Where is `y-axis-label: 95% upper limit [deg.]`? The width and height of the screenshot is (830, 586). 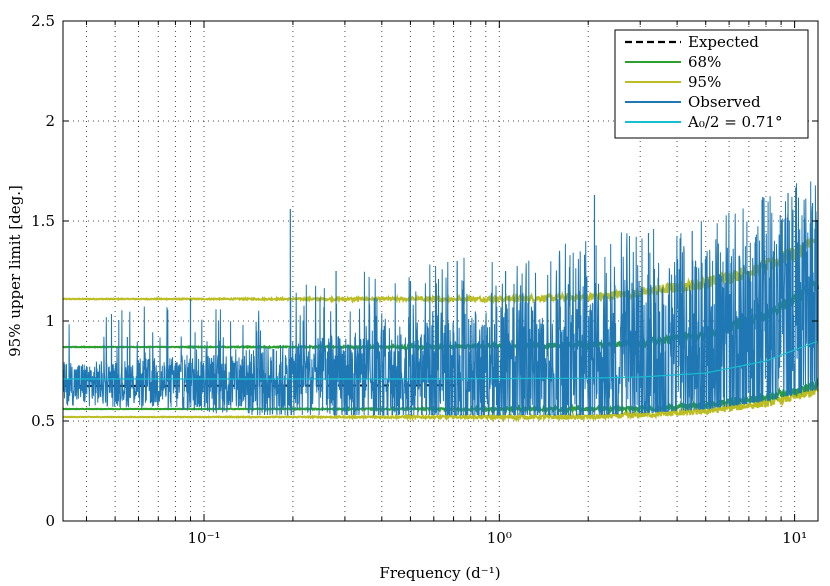 y-axis-label: 95% upper limit [deg.] is located at coordinates (15, 271).